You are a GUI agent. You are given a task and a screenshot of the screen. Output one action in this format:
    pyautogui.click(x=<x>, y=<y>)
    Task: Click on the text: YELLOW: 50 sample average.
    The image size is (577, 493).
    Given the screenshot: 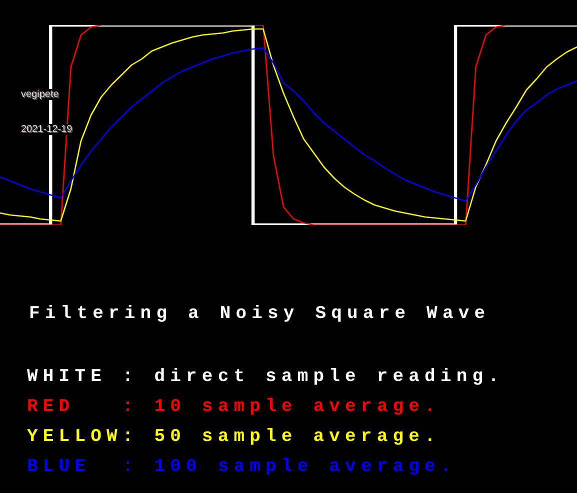 What is the action you would take?
    pyautogui.click(x=234, y=437)
    